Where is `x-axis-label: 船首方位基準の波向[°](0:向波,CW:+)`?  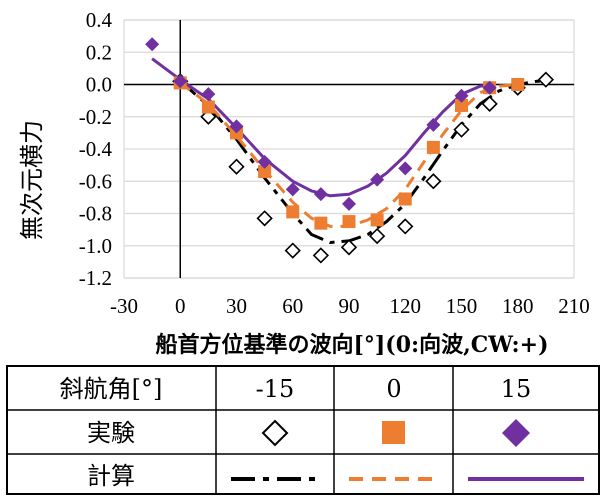 x-axis-label: 船首方位基準の波向[°](0:向波,CW:+) is located at coordinates (351, 345).